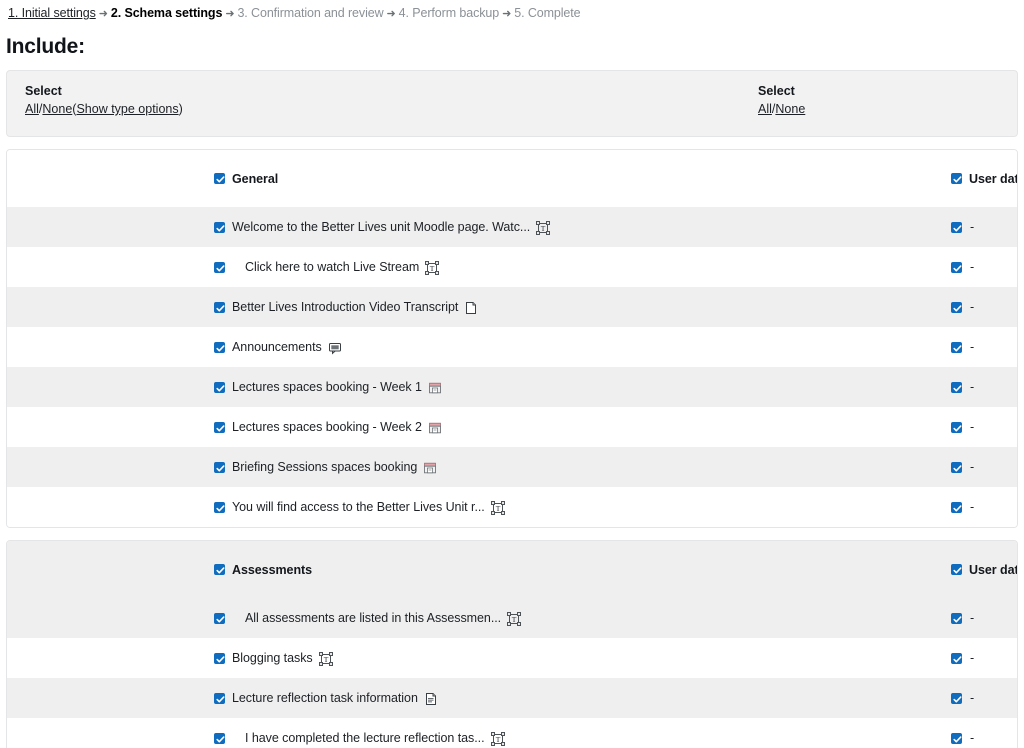 The width and height of the screenshot is (1024, 748). What do you see at coordinates (326, 698) in the screenshot?
I see `activity-name-cell: Lecture reflection task information` at bounding box center [326, 698].